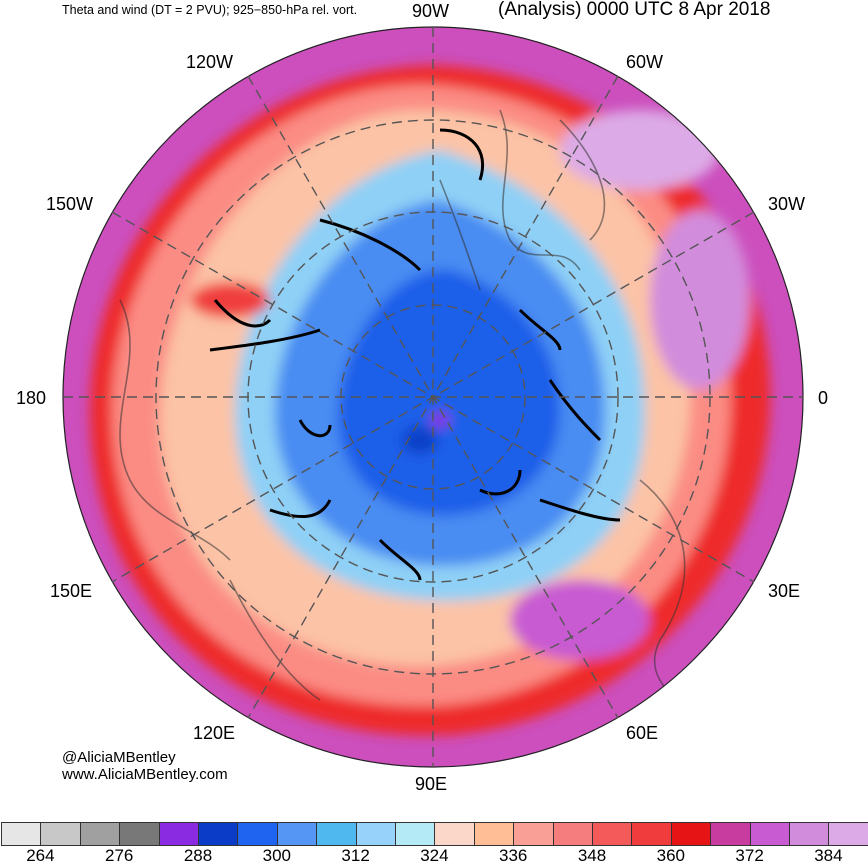  I want to click on label-90e: 90E, so click(431, 784).